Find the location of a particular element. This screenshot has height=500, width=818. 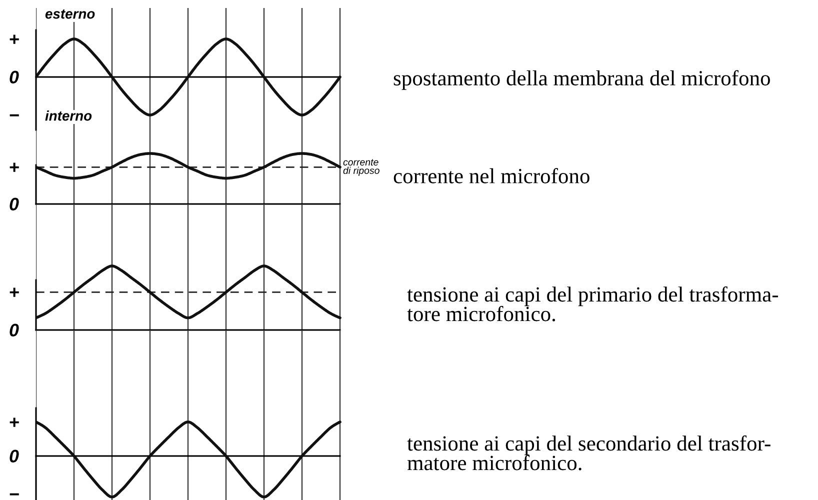

annotation: interno is located at coordinates (68, 115).